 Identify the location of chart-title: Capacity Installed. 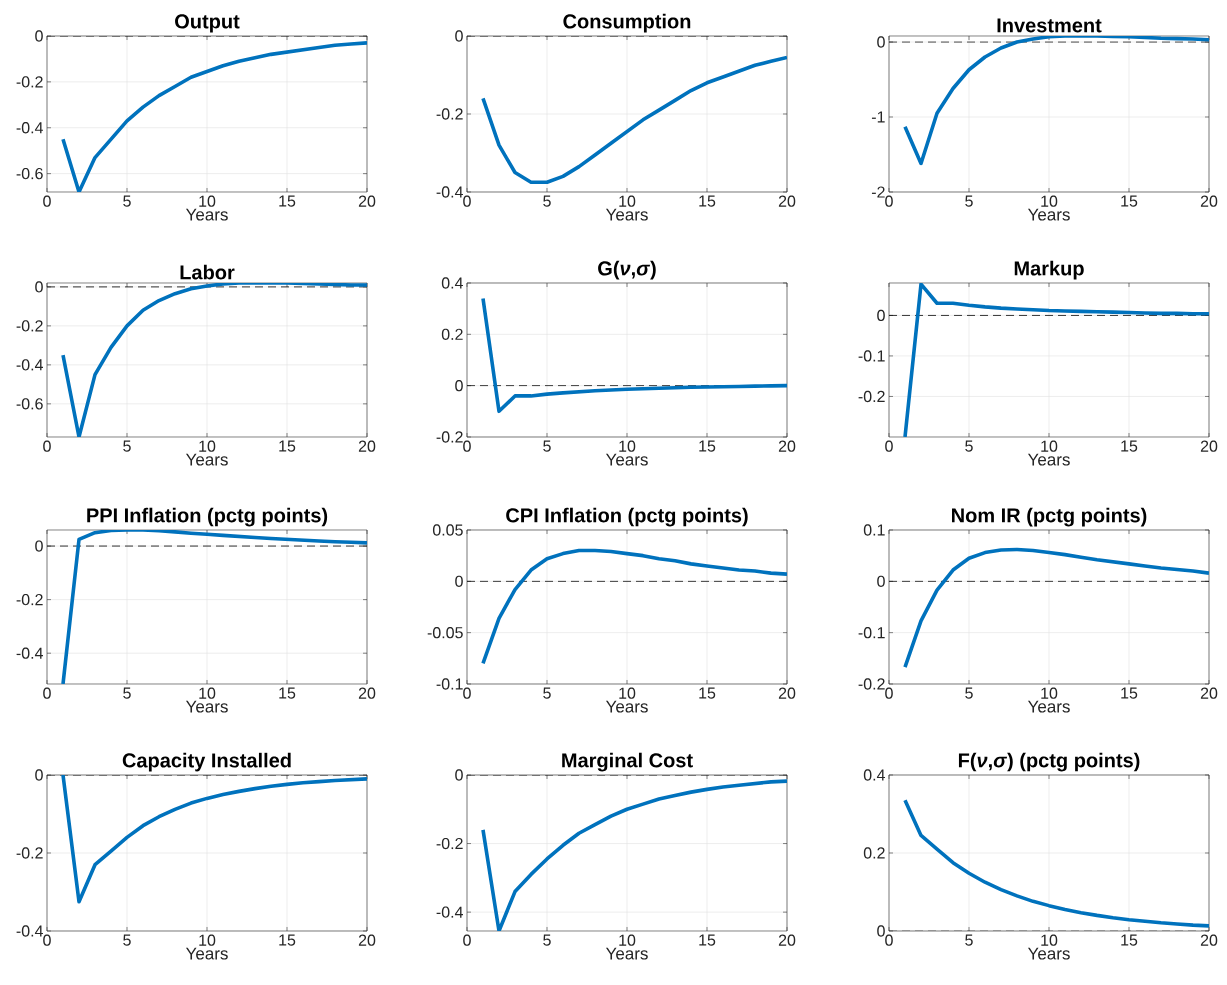
(206, 762).